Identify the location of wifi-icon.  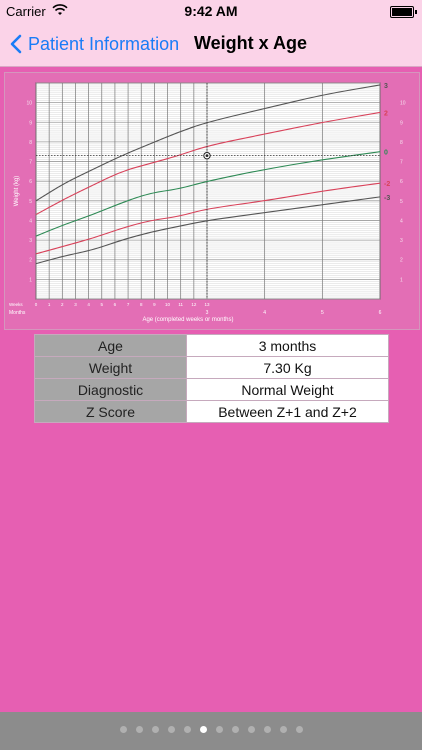
(60, 9).